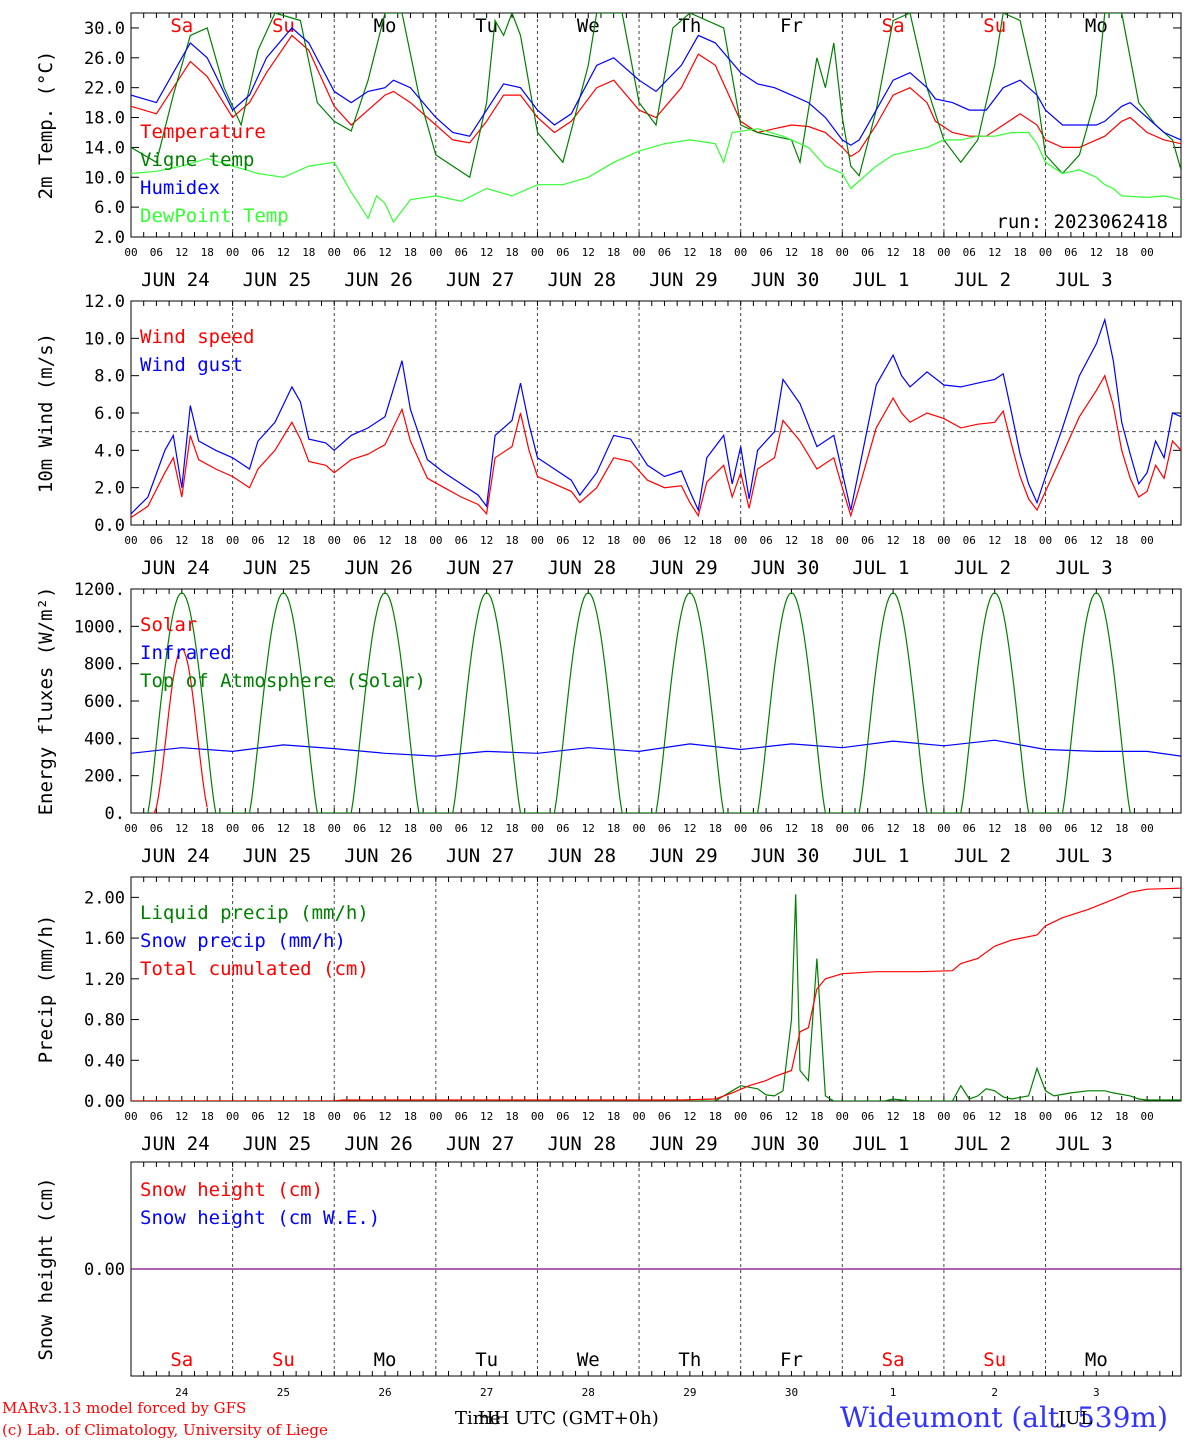 Image resolution: width=1194 pixels, height=1440 pixels. I want to click on day-number-label: 25, so click(283, 1392).